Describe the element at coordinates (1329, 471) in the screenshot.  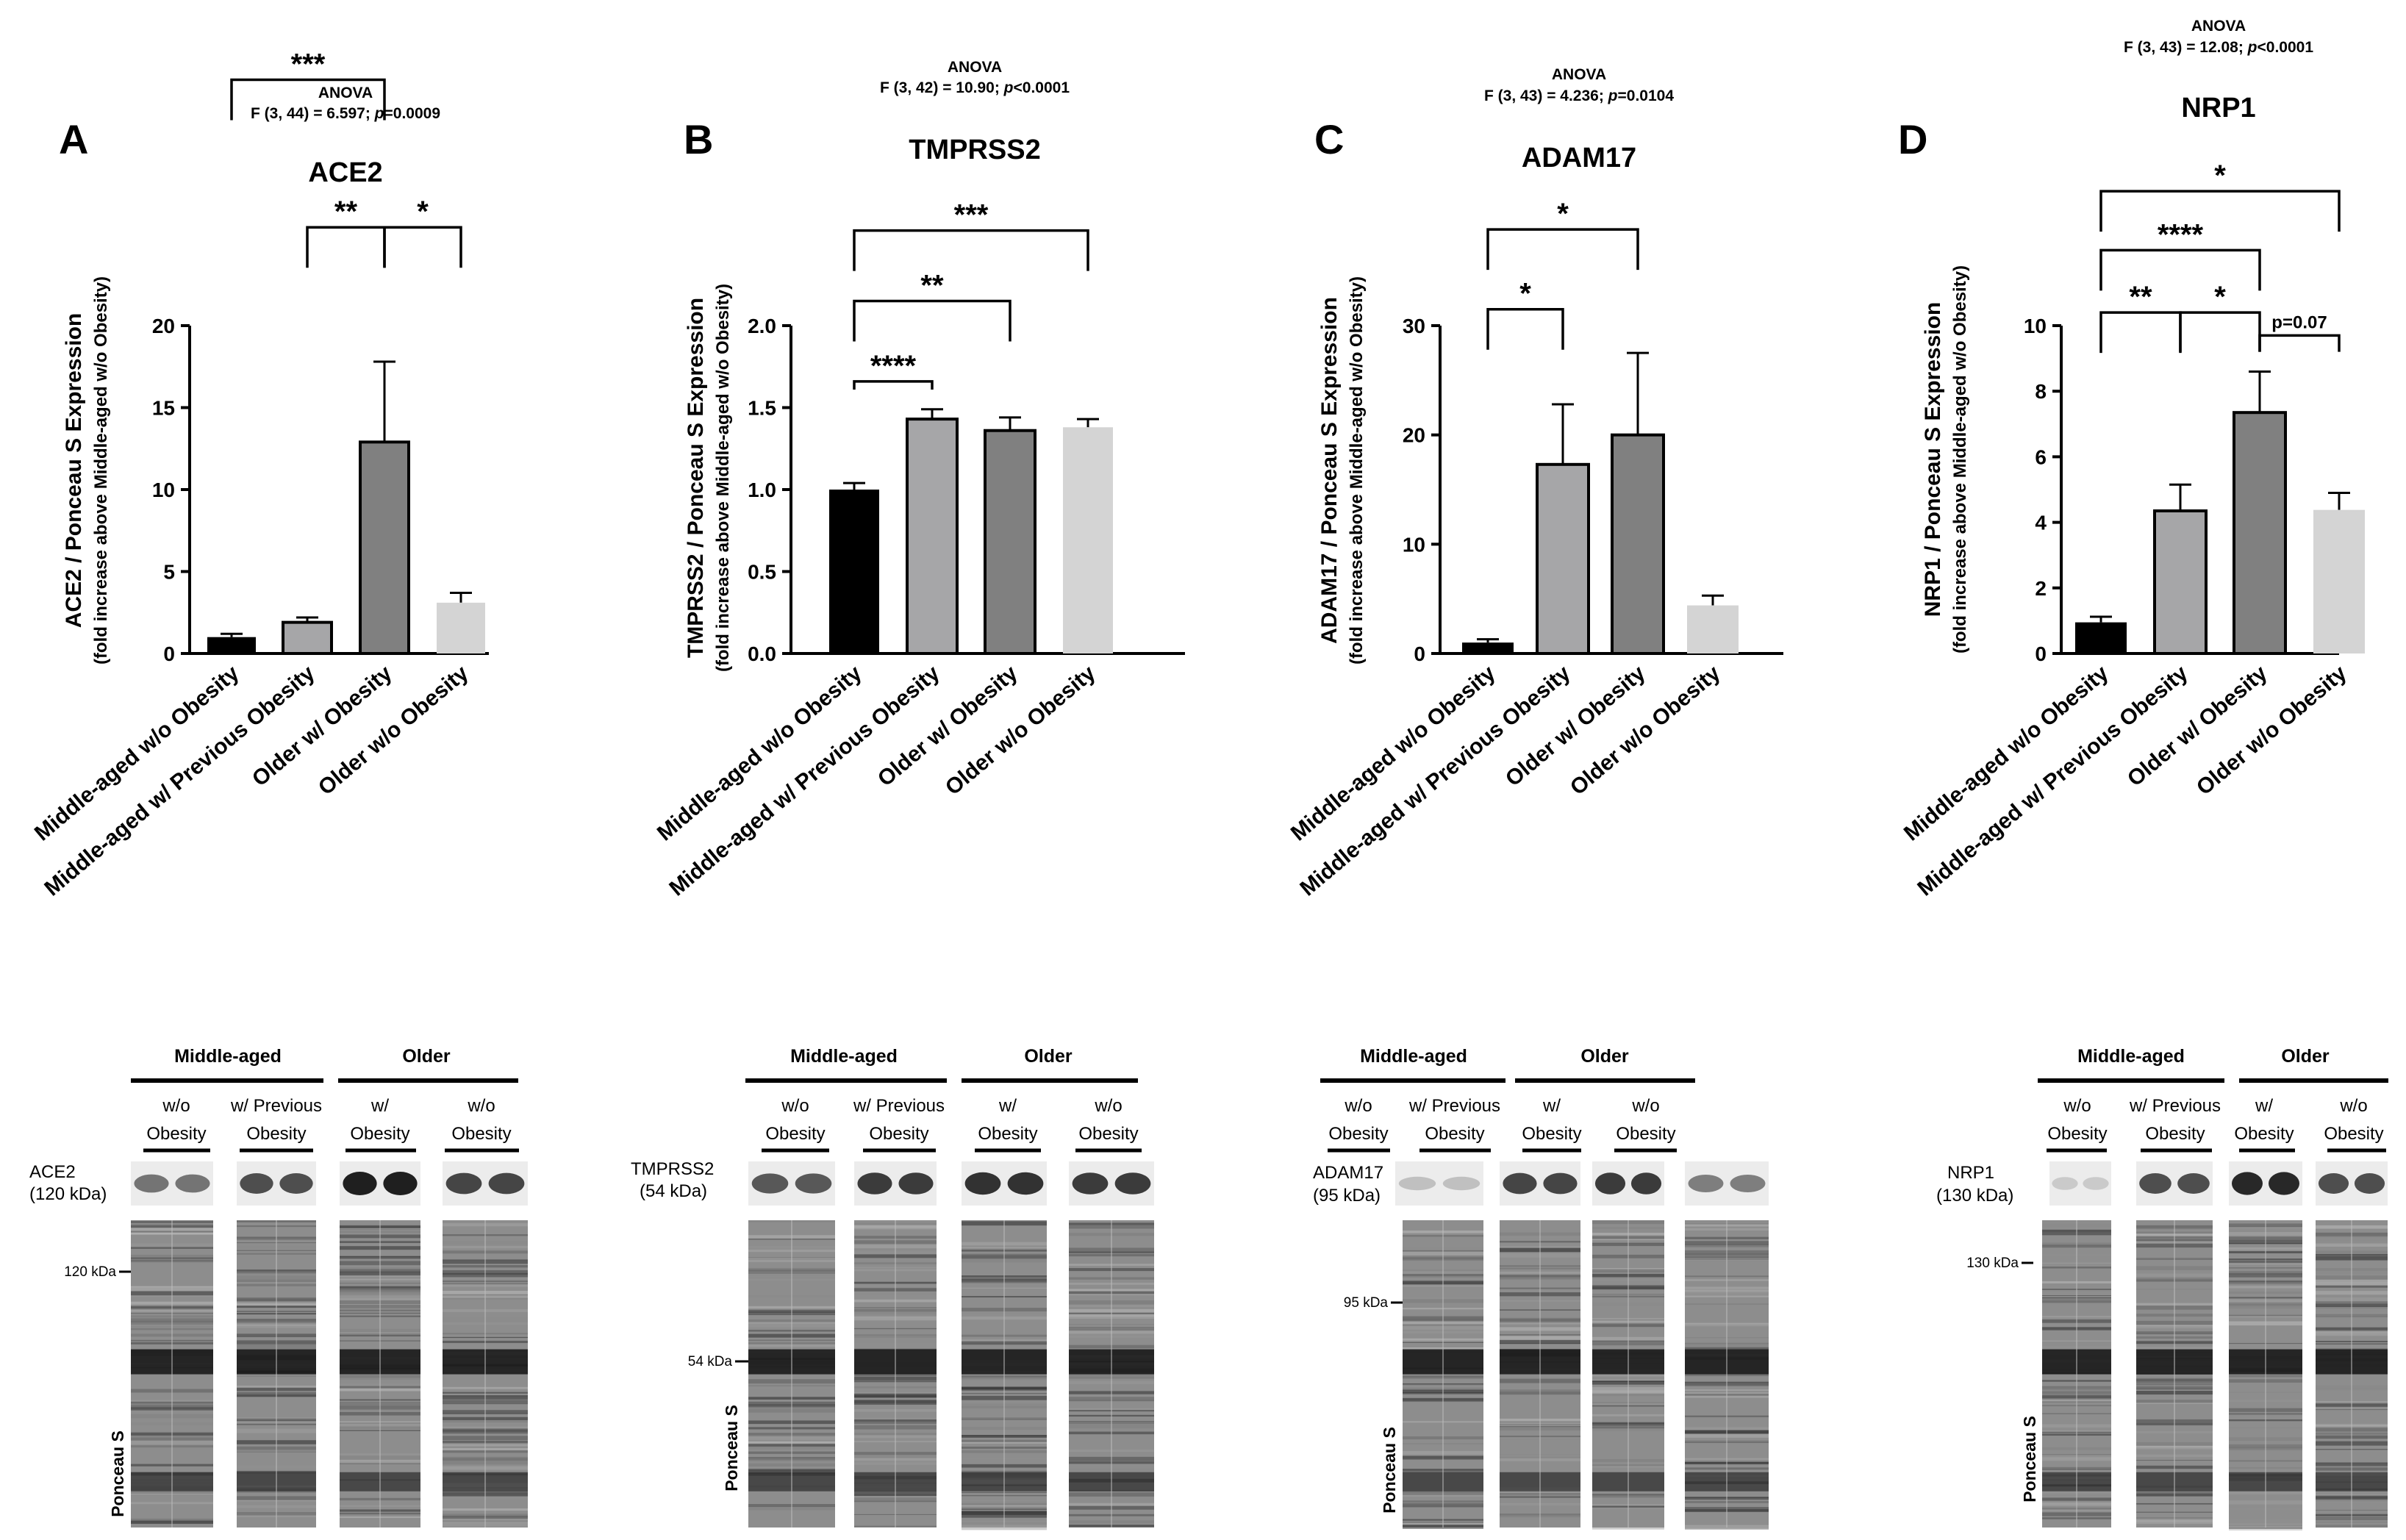
I see `y-axis-label: ADAM17 / Ponceau S Expression` at that location.